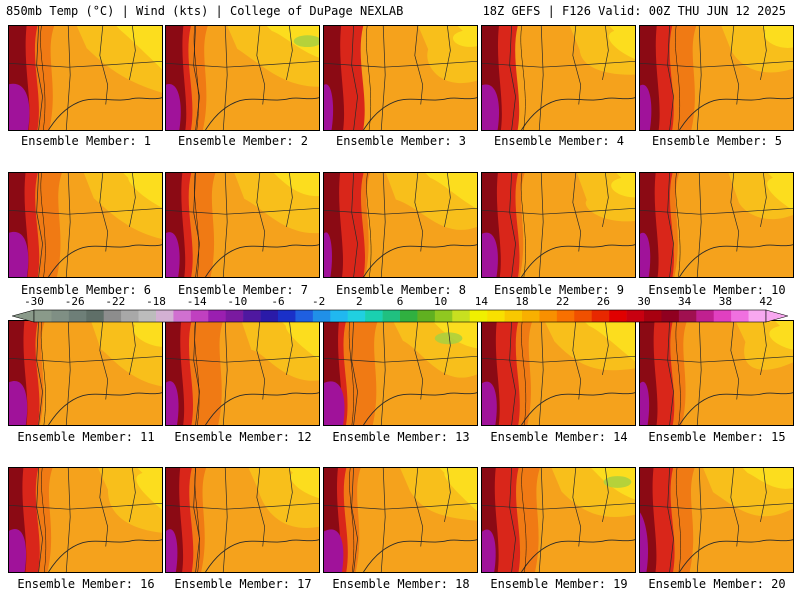  I want to click on colorbar-tick-label: -26, so click(74, 301).